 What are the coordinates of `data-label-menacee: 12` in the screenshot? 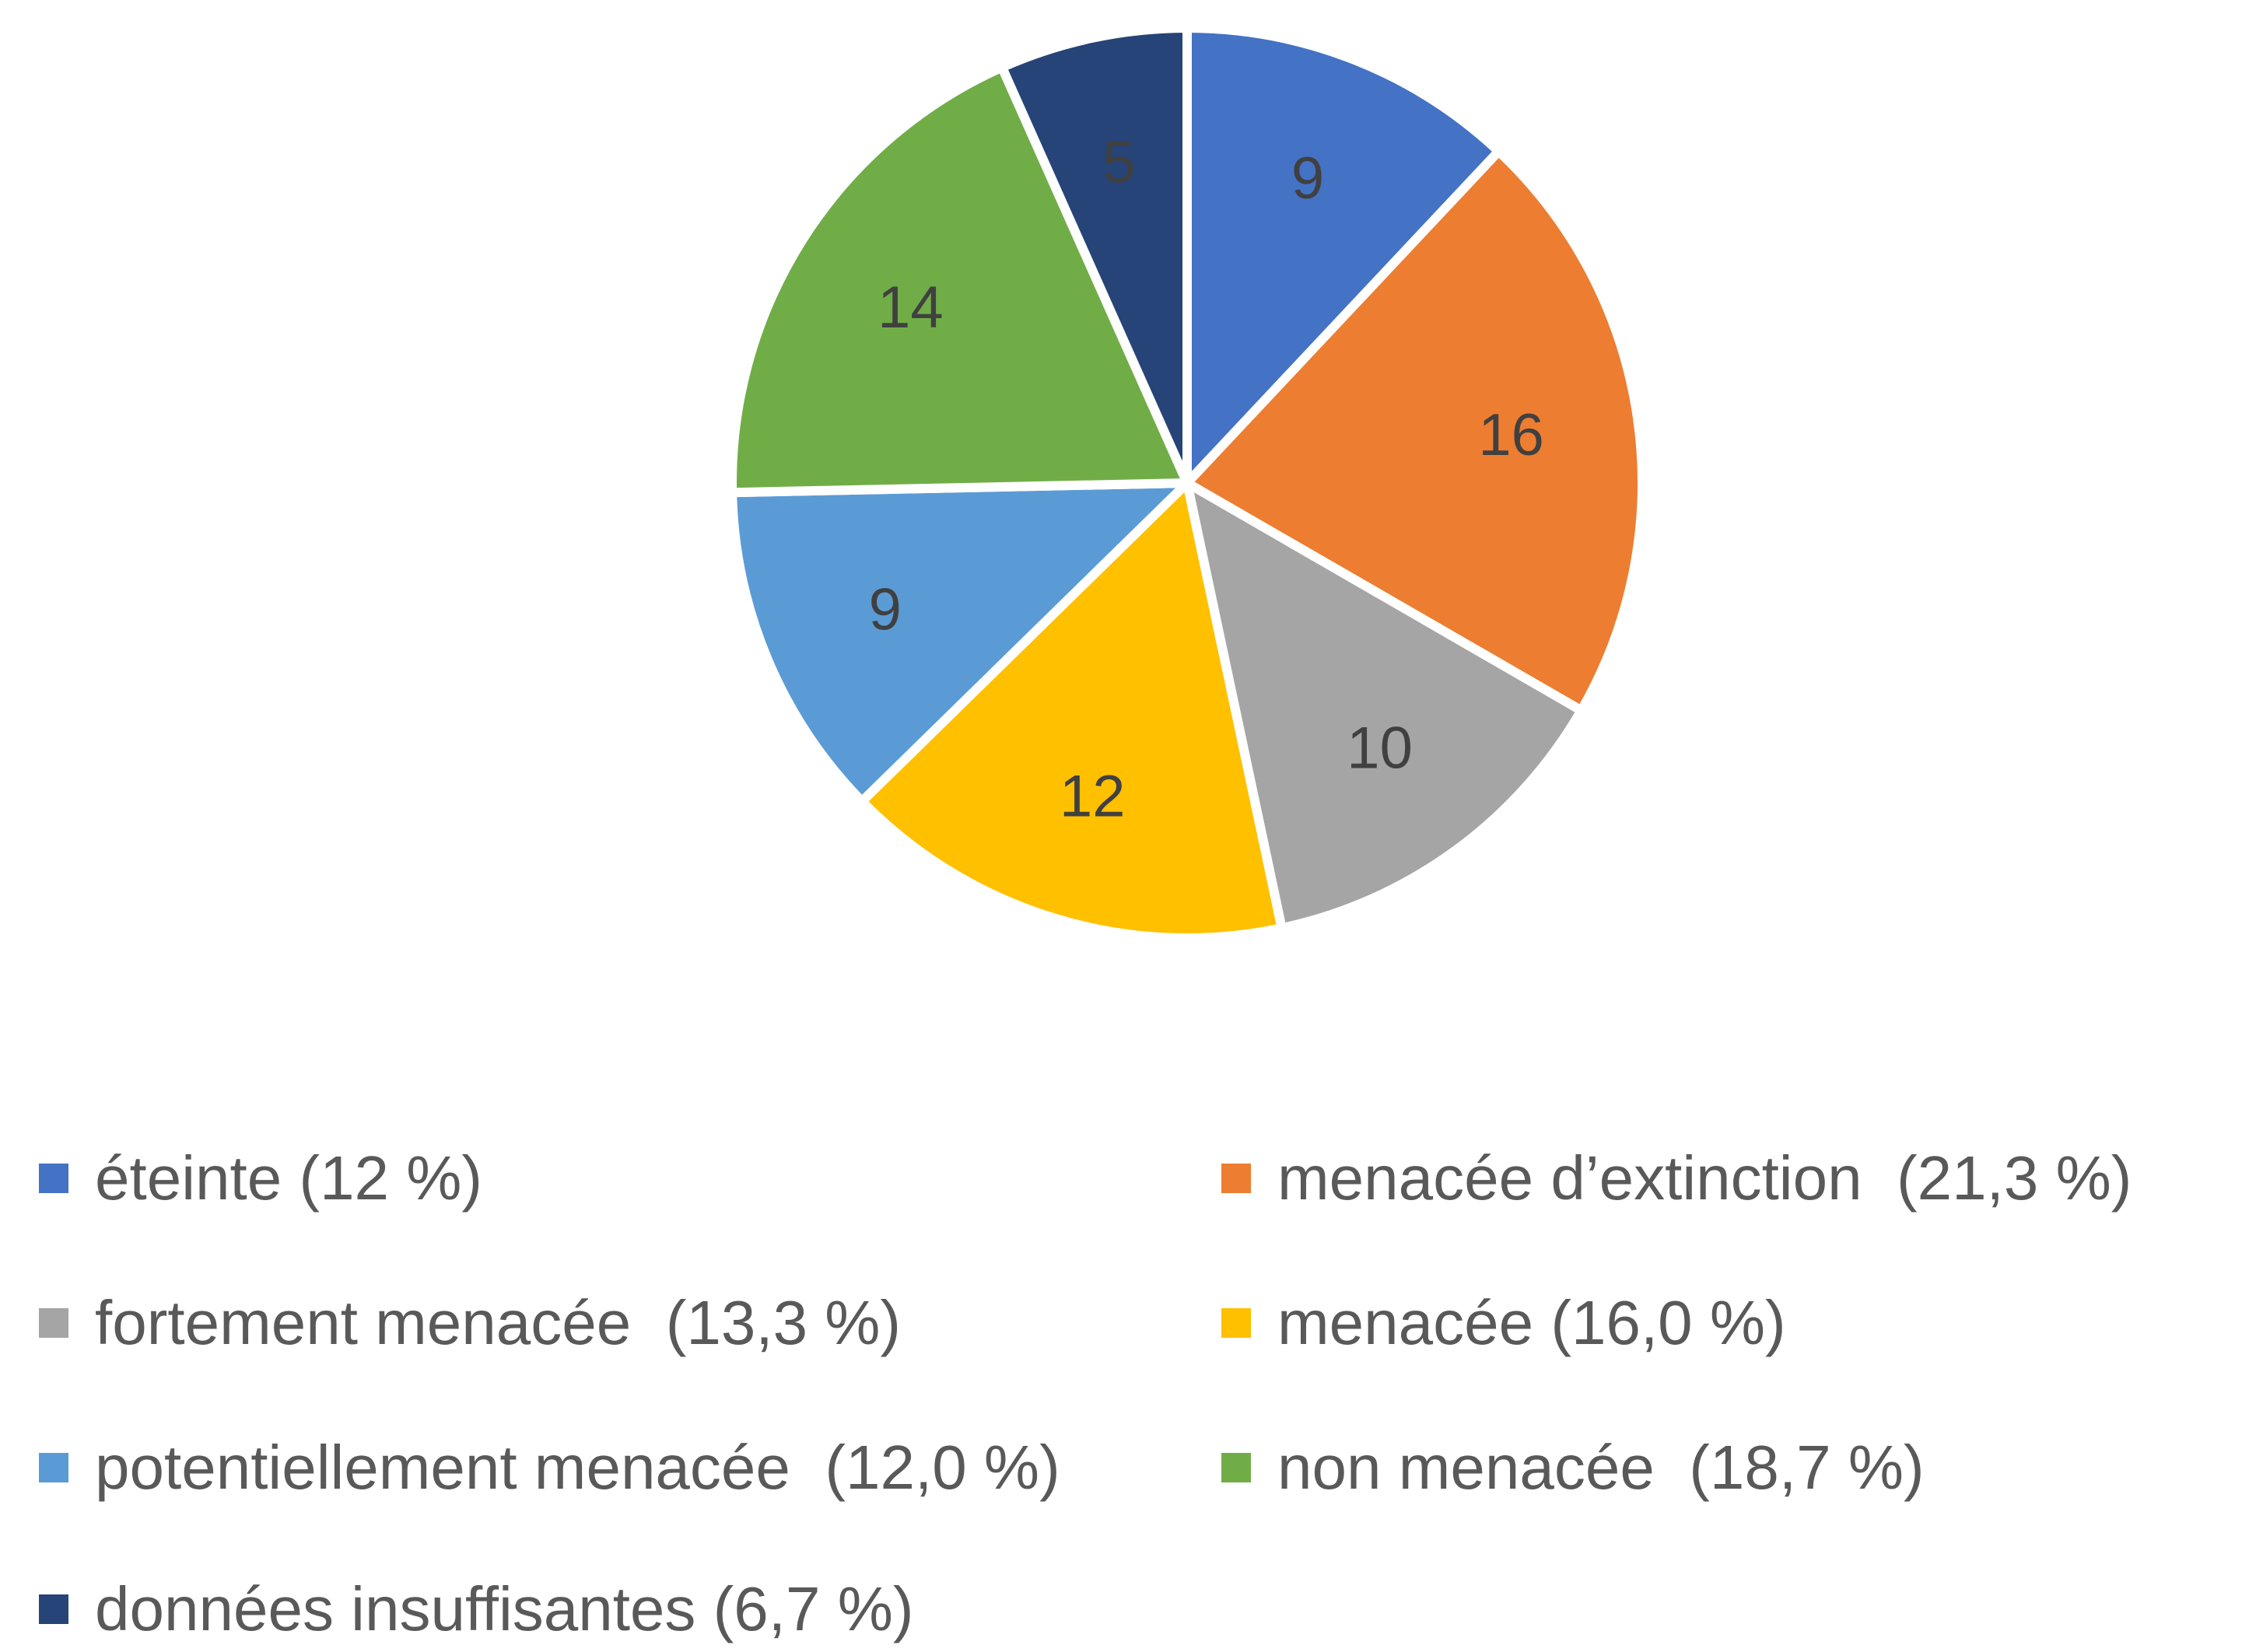 It's located at (1093, 797).